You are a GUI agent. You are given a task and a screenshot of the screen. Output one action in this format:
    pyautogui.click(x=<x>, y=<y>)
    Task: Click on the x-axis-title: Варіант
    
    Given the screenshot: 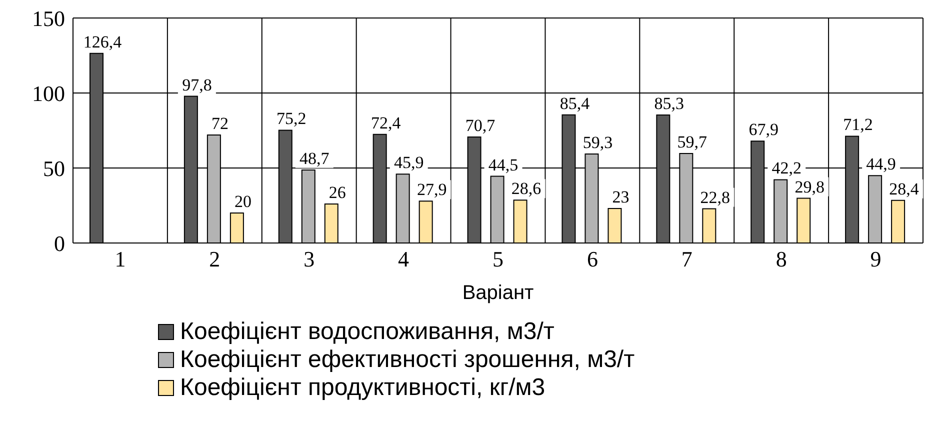 What is the action you would take?
    pyautogui.click(x=498, y=293)
    